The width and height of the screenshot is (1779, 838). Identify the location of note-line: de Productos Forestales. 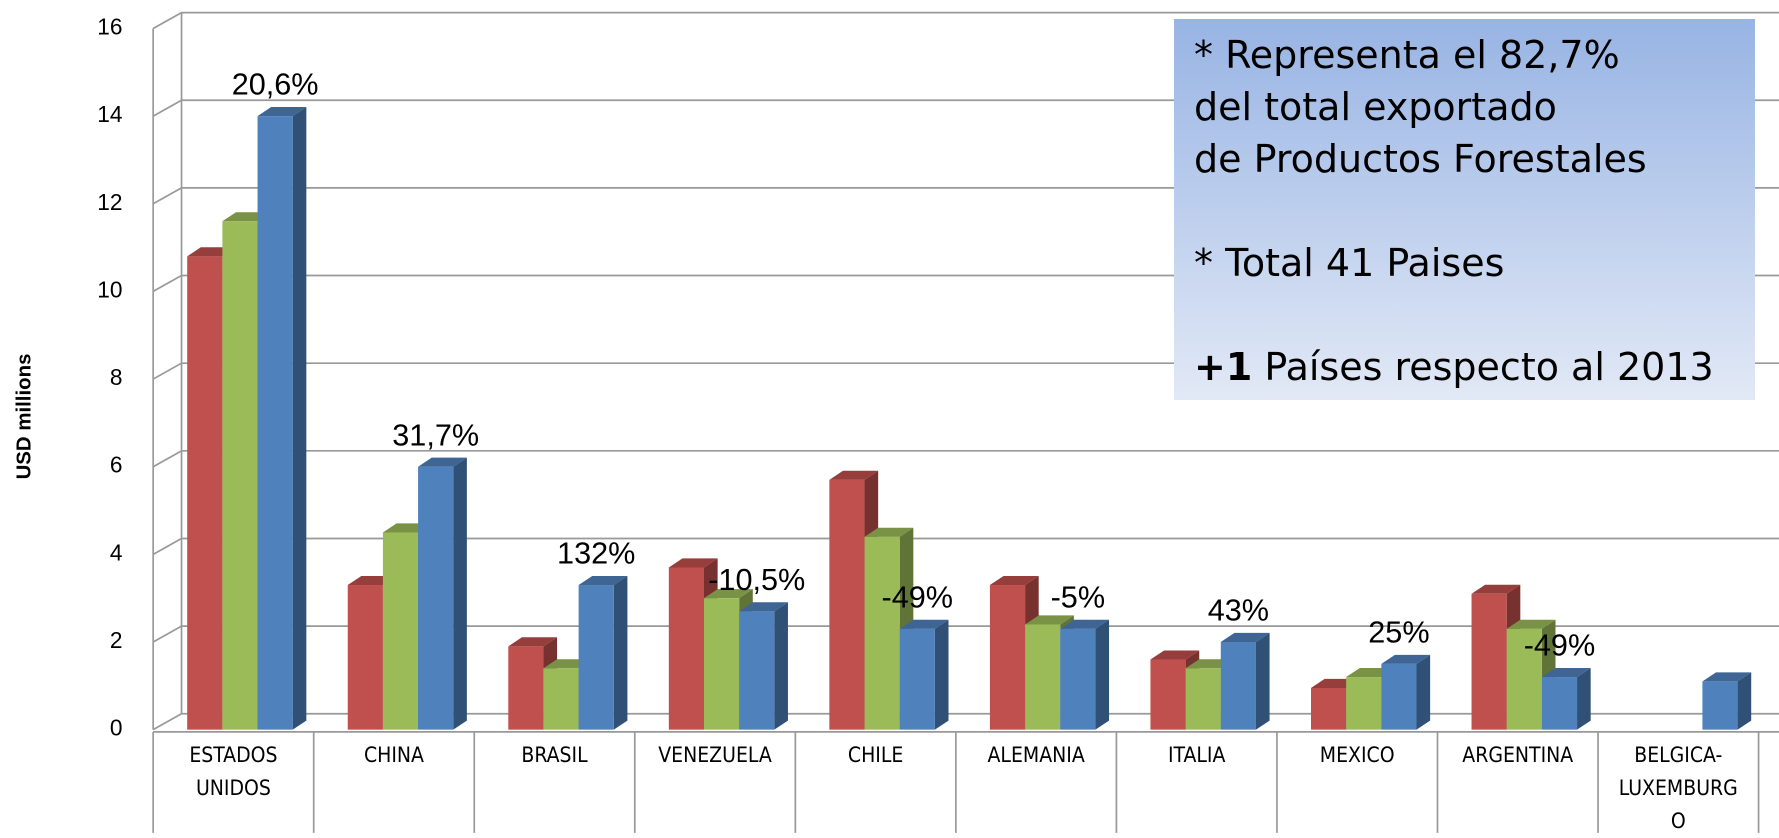
(1420, 159).